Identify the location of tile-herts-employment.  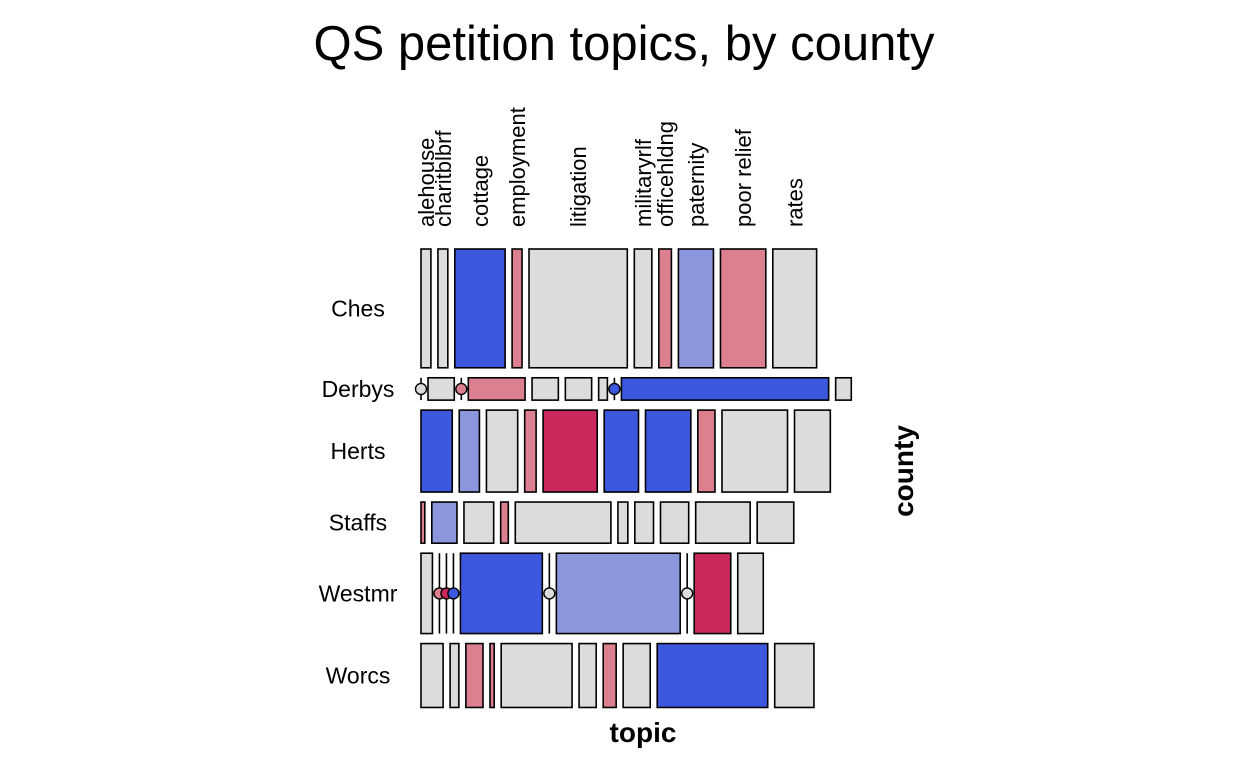
(530, 451).